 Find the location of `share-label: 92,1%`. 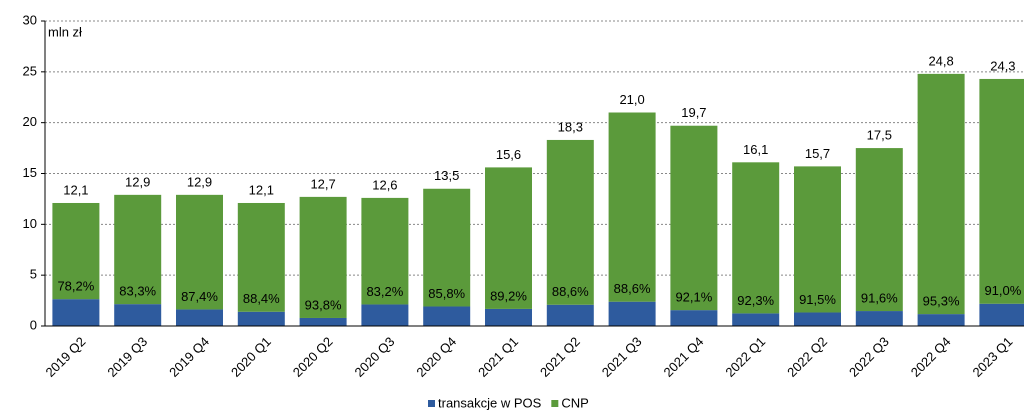

share-label: 92,1% is located at coordinates (693, 297).